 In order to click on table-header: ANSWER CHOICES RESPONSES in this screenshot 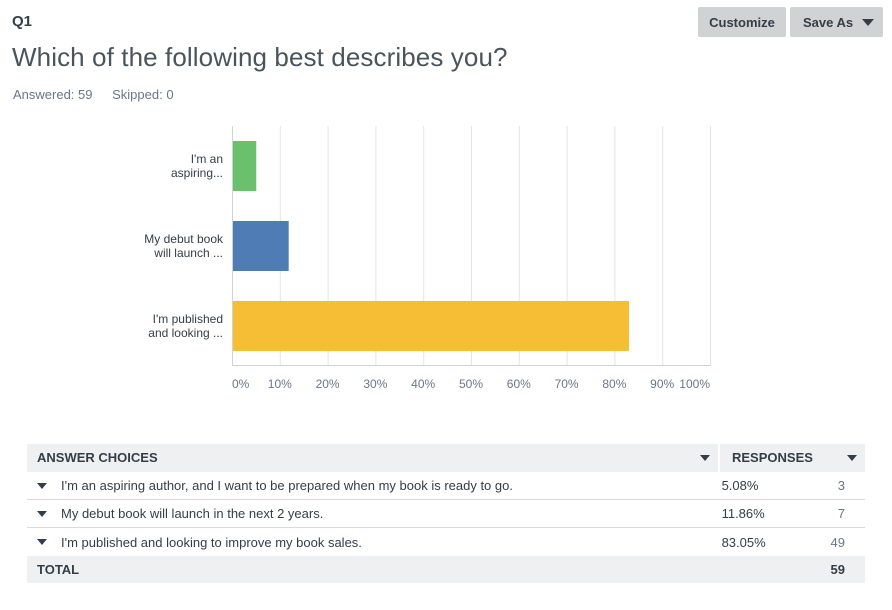, I will do `click(446, 458)`.